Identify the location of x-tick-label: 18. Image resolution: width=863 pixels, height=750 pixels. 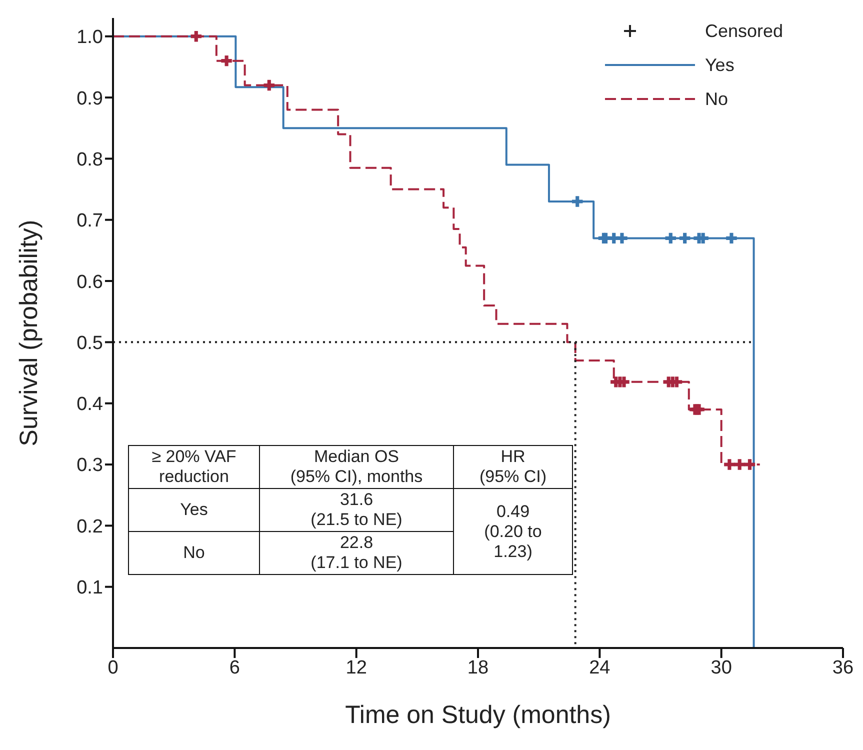
(478, 667).